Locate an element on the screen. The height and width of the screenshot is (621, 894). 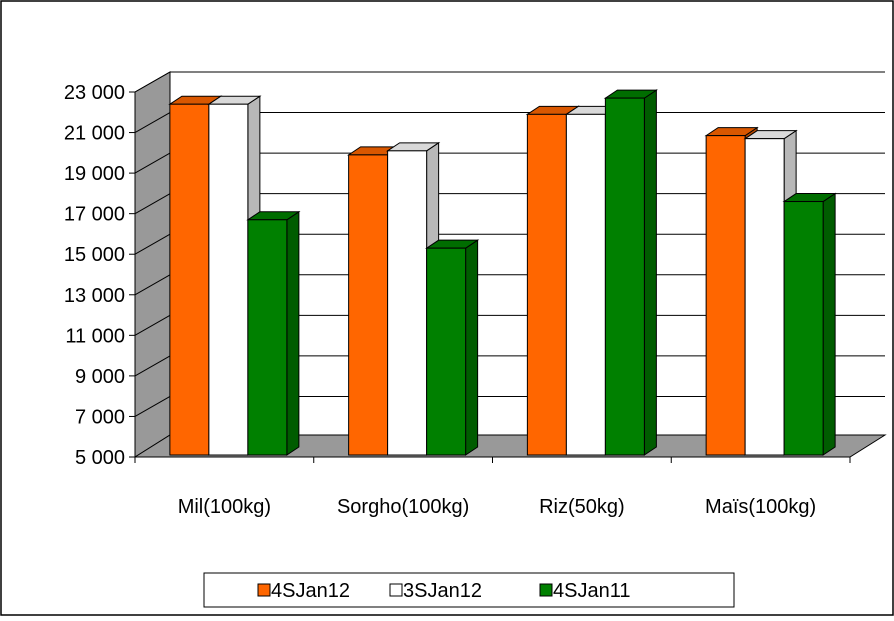
y-tick-label: 21 000 is located at coordinates (94, 134).